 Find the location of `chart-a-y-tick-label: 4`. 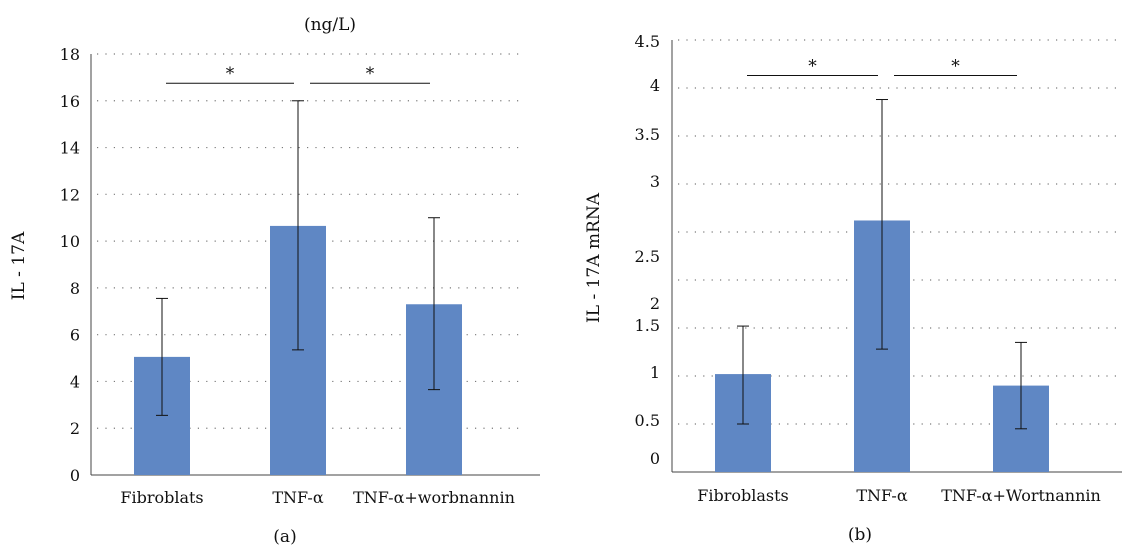

chart-a-y-tick-label: 4 is located at coordinates (75, 381).